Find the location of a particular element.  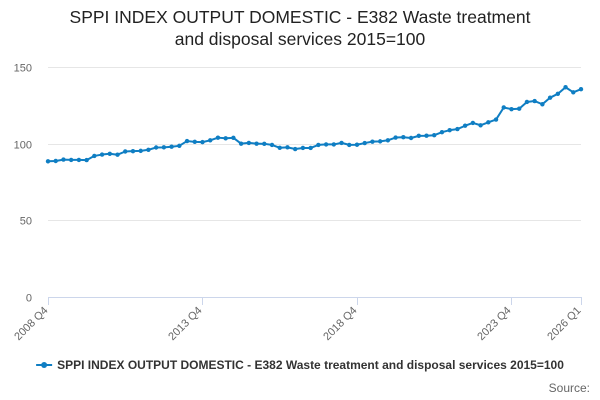

x-tick-label: 2008 Q4 is located at coordinates (31, 324).